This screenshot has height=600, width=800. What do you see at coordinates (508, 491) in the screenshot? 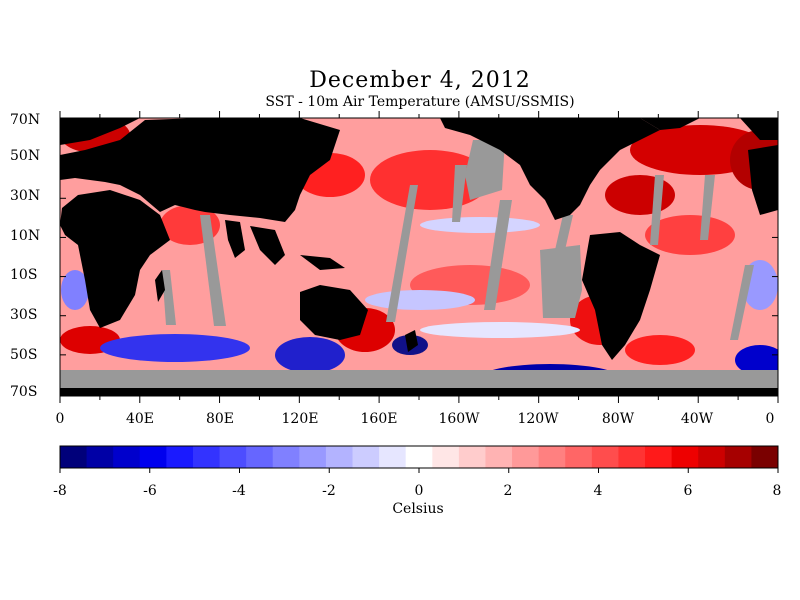
I see `colorbar-label-2: 2` at bounding box center [508, 491].